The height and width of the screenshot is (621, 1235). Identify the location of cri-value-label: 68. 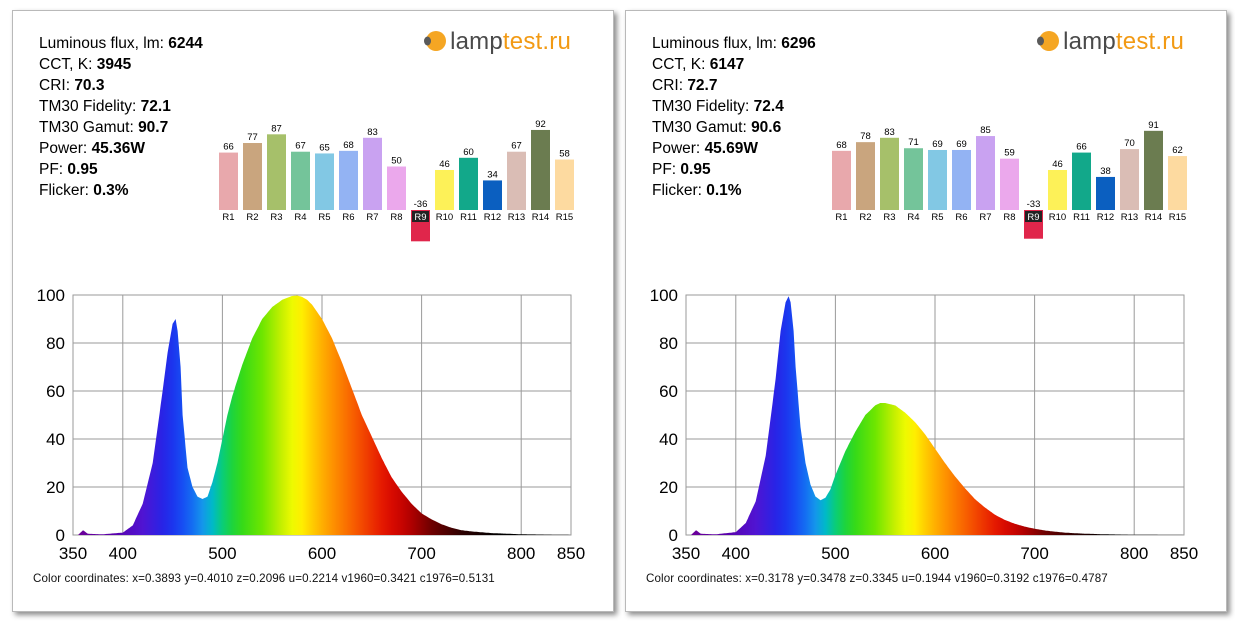
(841, 145).